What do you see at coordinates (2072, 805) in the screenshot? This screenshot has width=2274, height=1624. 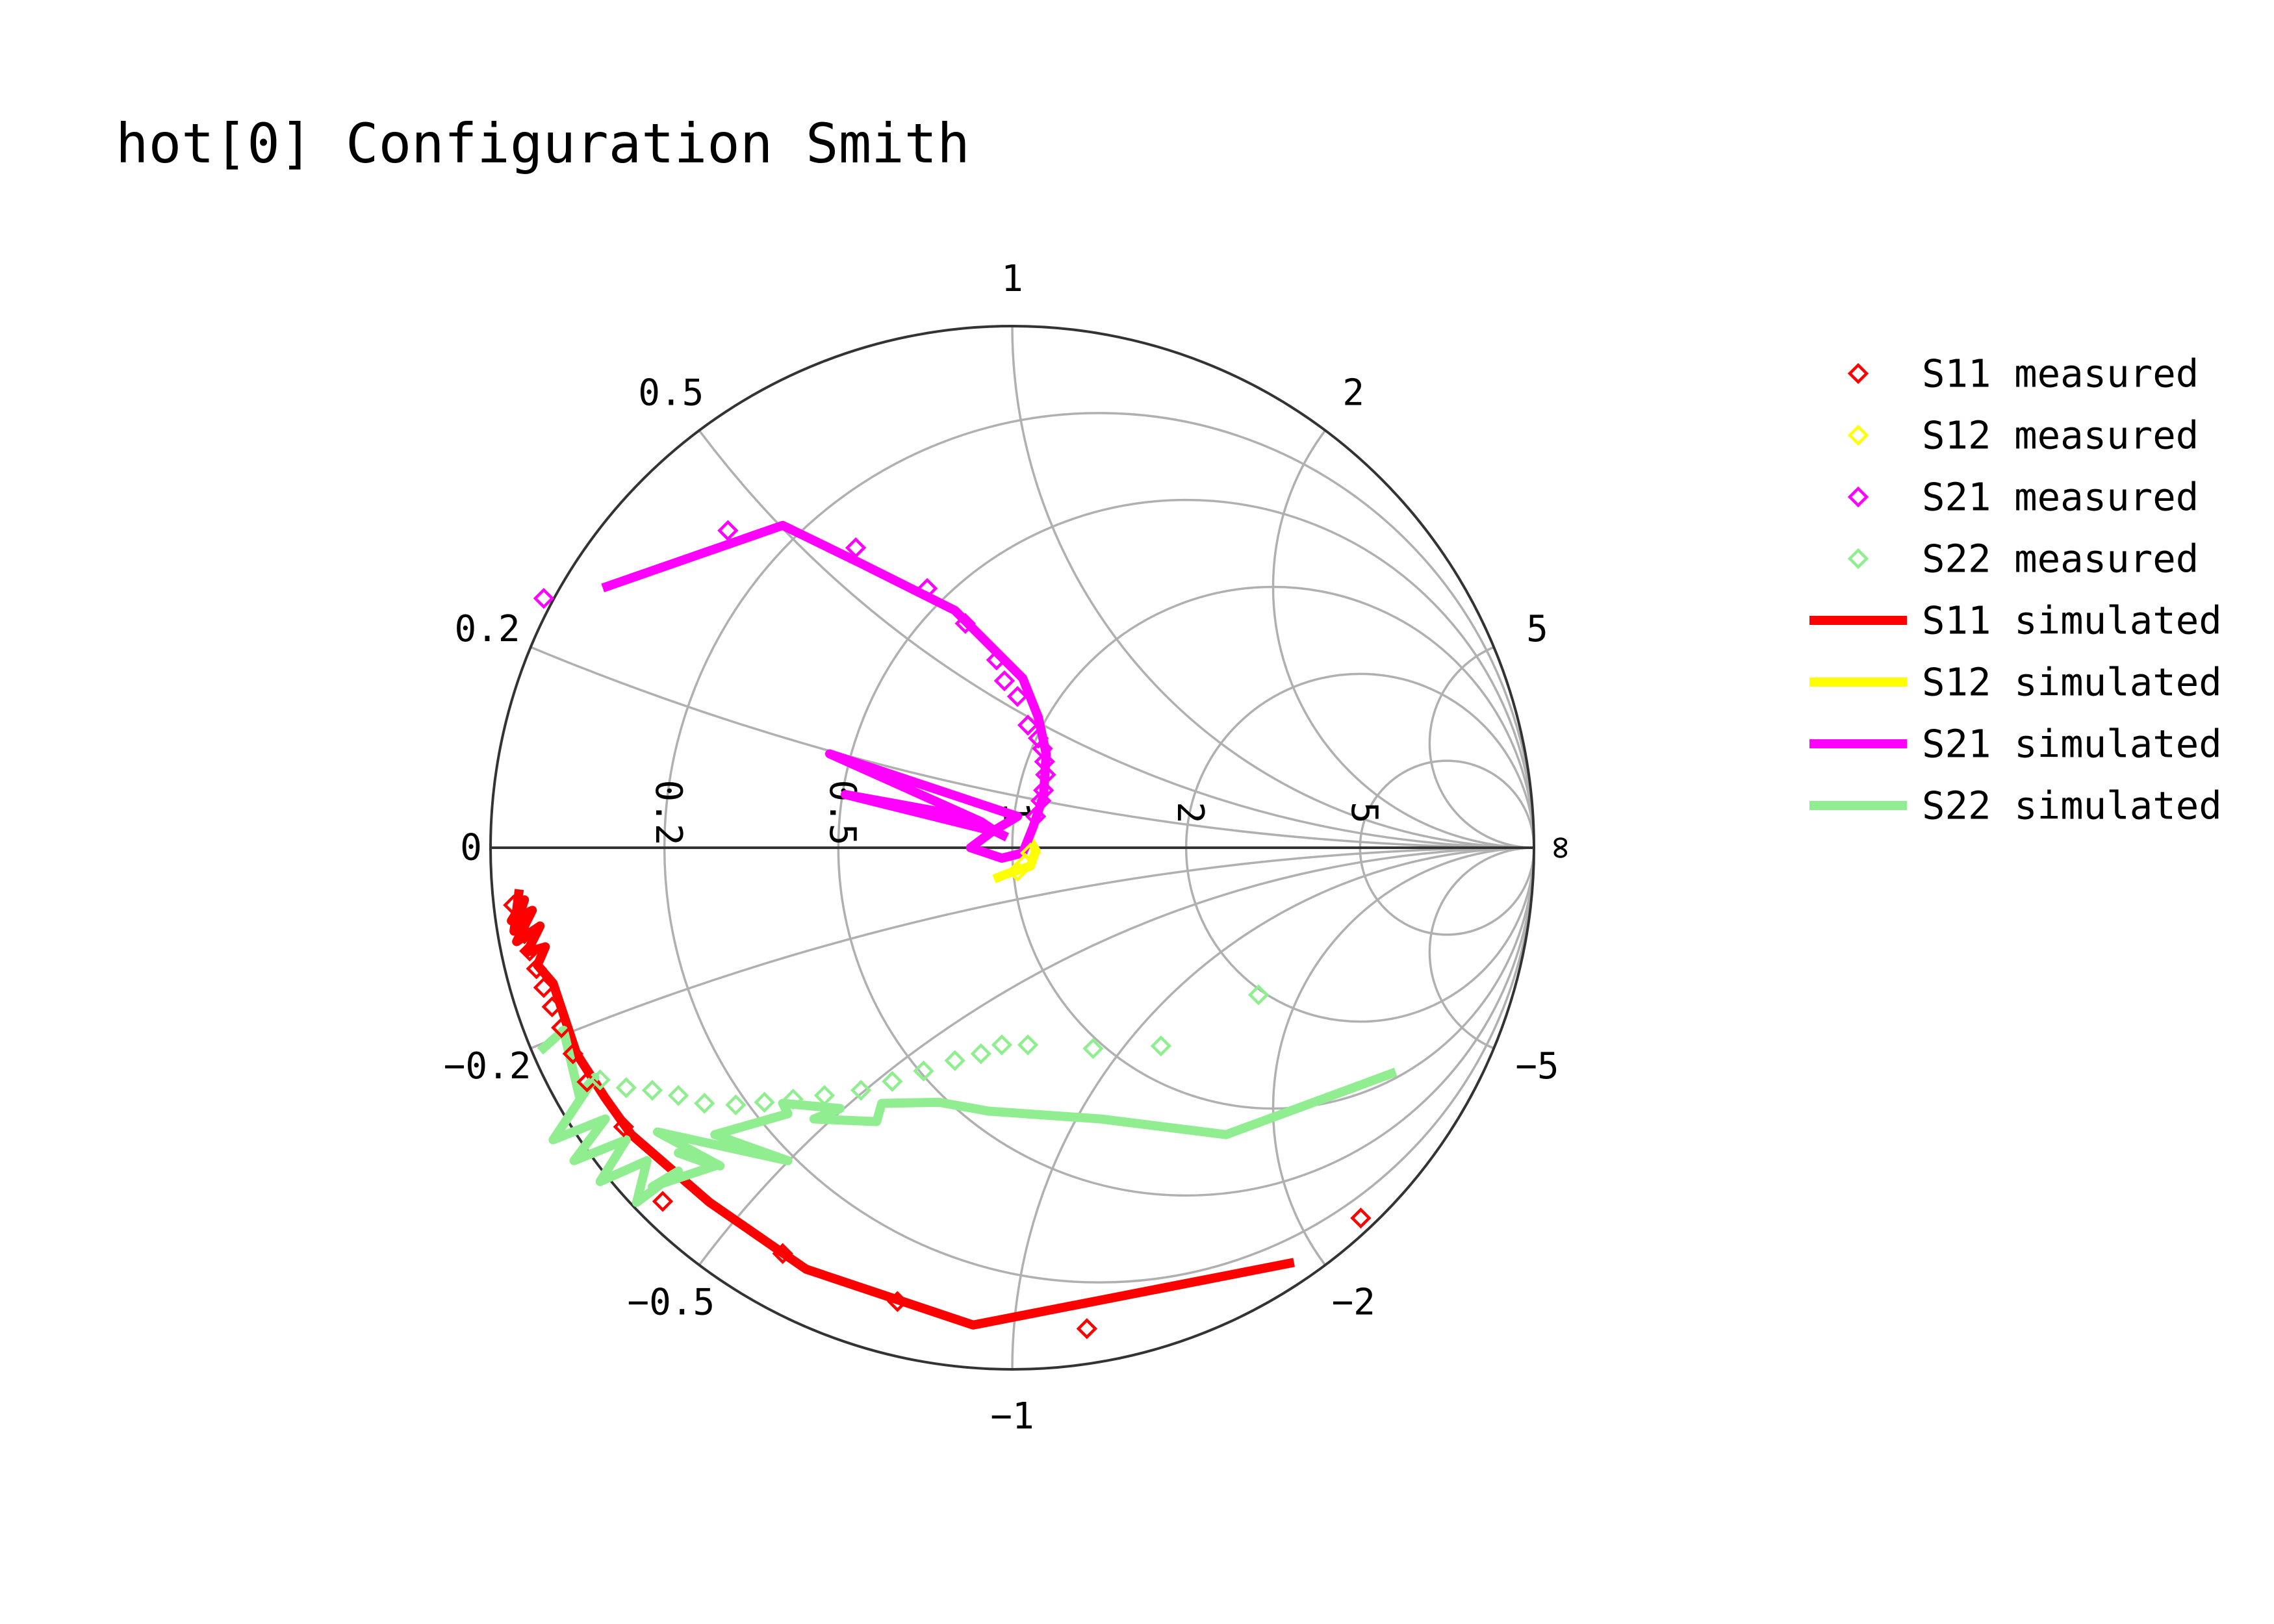 I see `legend-label: S22 simulated` at bounding box center [2072, 805].